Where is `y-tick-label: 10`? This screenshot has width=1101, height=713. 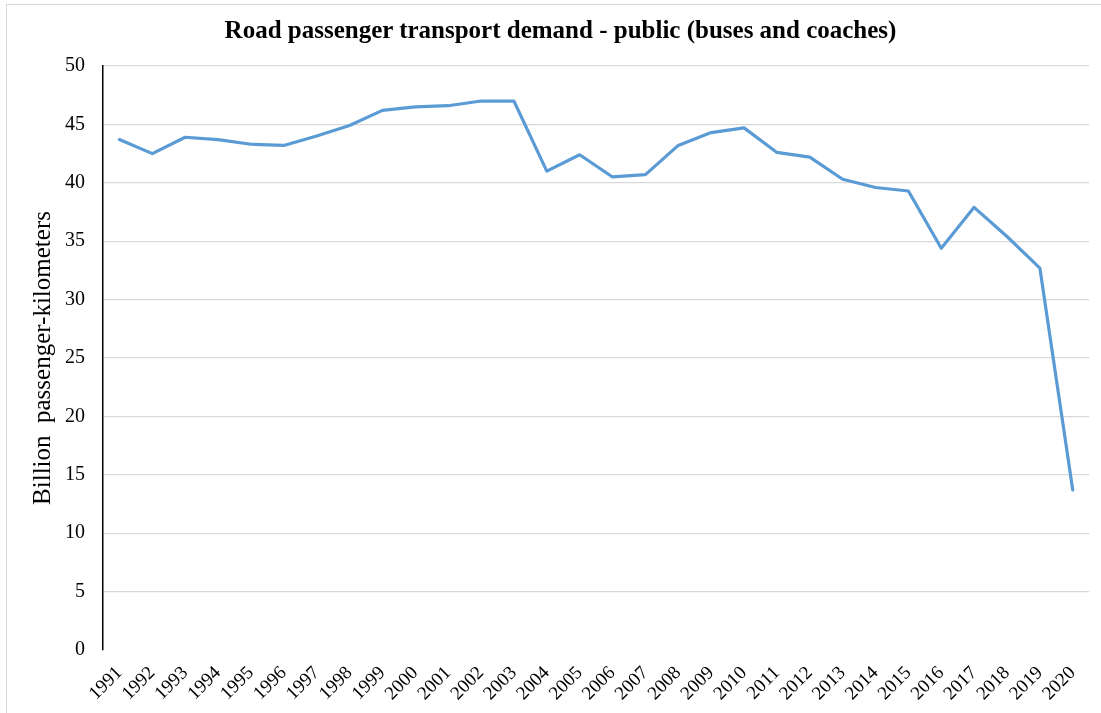
y-tick-label: 10 is located at coordinates (75, 531).